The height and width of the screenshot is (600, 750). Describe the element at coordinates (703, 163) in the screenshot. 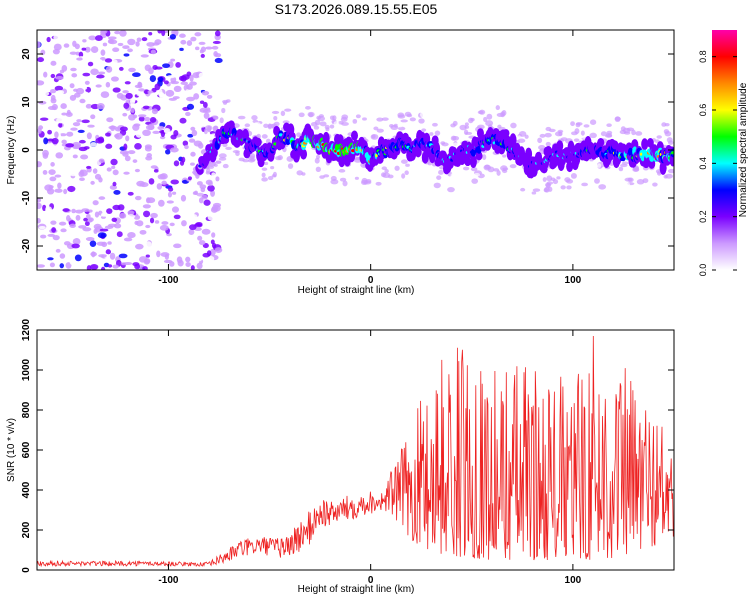

I see `colorbar-tick-label: 0.4` at that location.